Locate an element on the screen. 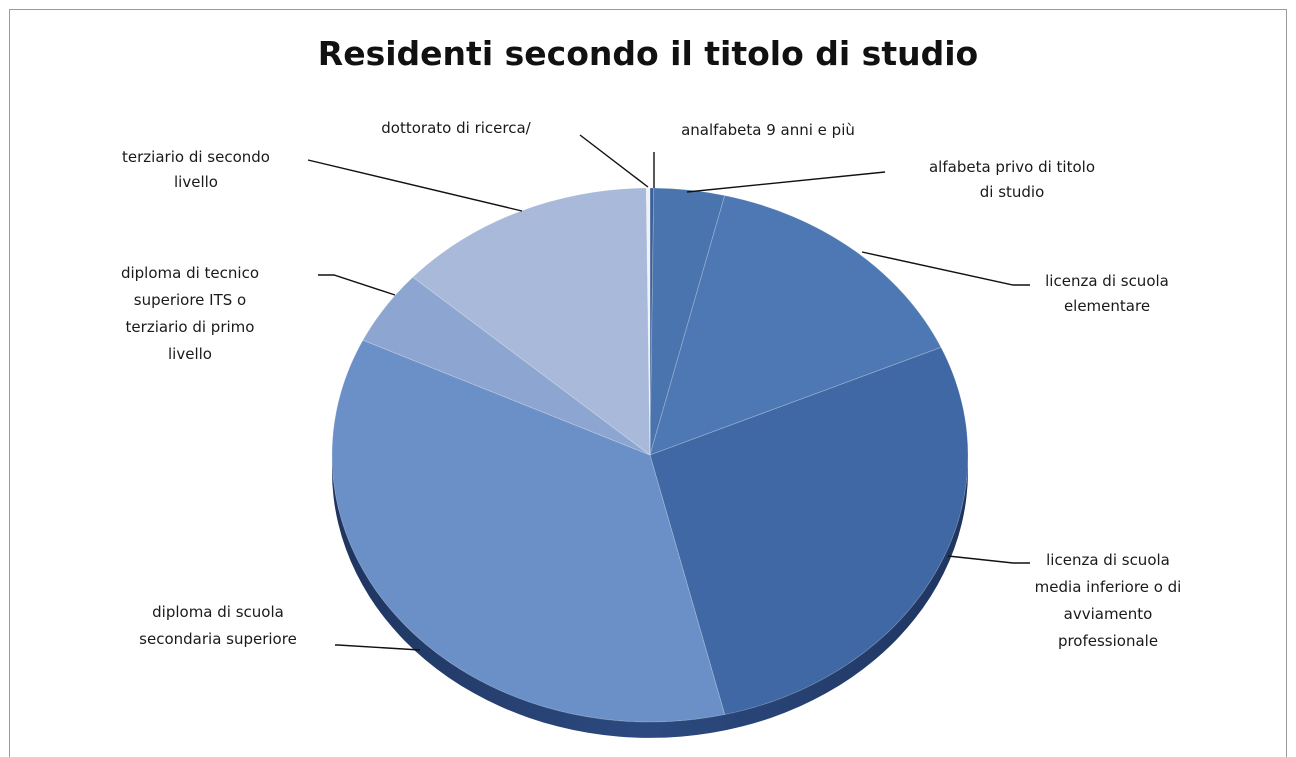 This screenshot has height=757, width=1296. slice-label-line: secondaria superiore is located at coordinates (218, 639).